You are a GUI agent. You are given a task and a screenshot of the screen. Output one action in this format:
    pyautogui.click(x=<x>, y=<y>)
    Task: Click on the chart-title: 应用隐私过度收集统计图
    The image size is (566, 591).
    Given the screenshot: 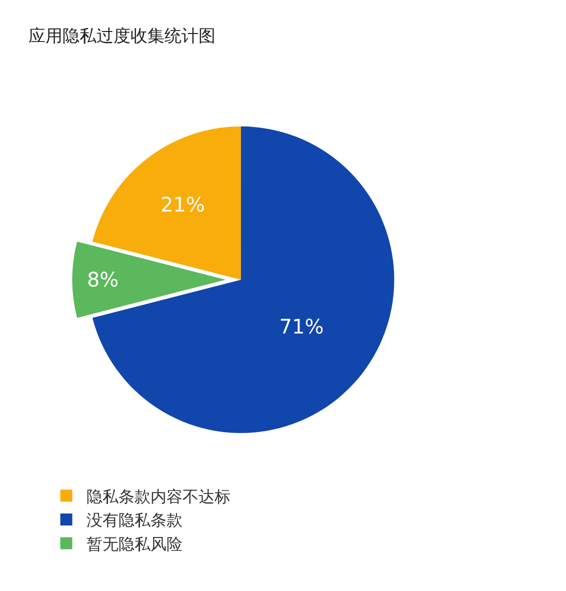 What is the action you would take?
    pyautogui.click(x=122, y=36)
    